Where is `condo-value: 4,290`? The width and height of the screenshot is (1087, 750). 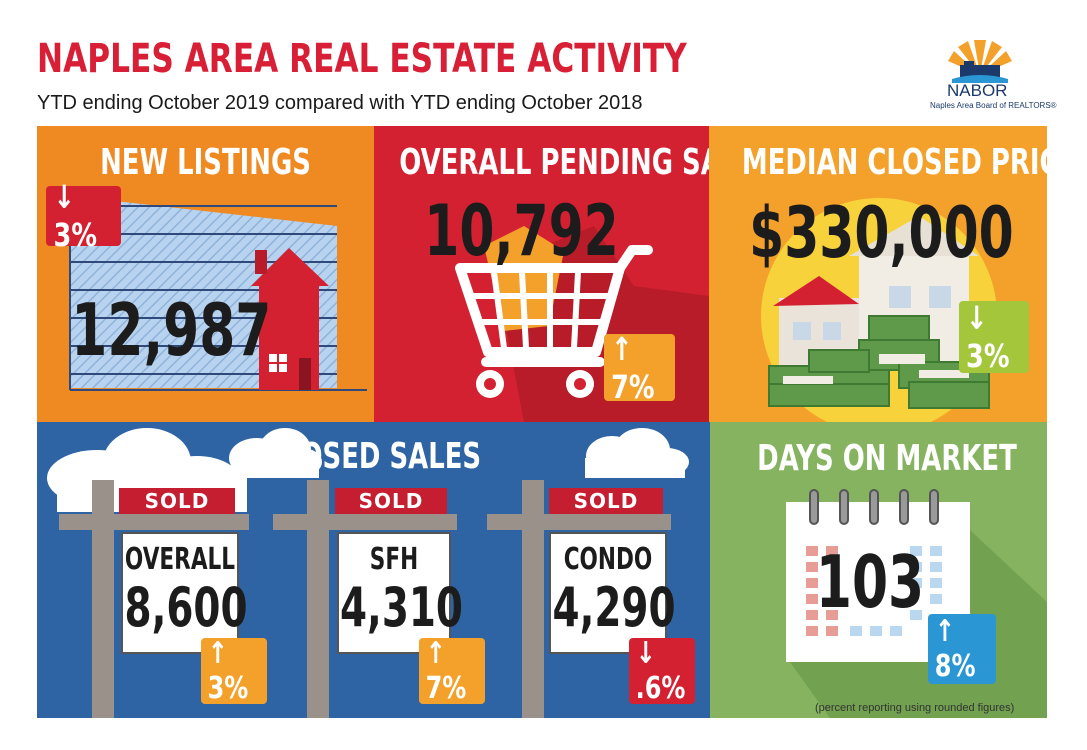
condo-value: 4,290 is located at coordinates (614, 607).